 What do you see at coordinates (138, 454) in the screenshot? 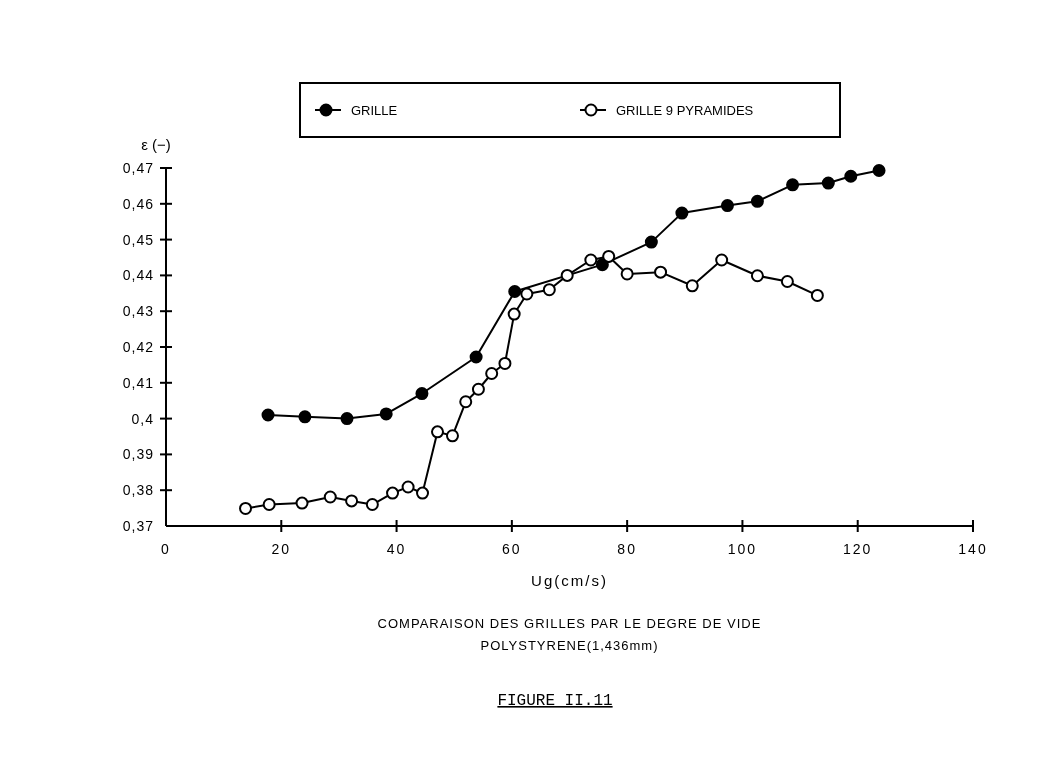
I see `y-tick-label: 0,39` at bounding box center [138, 454].